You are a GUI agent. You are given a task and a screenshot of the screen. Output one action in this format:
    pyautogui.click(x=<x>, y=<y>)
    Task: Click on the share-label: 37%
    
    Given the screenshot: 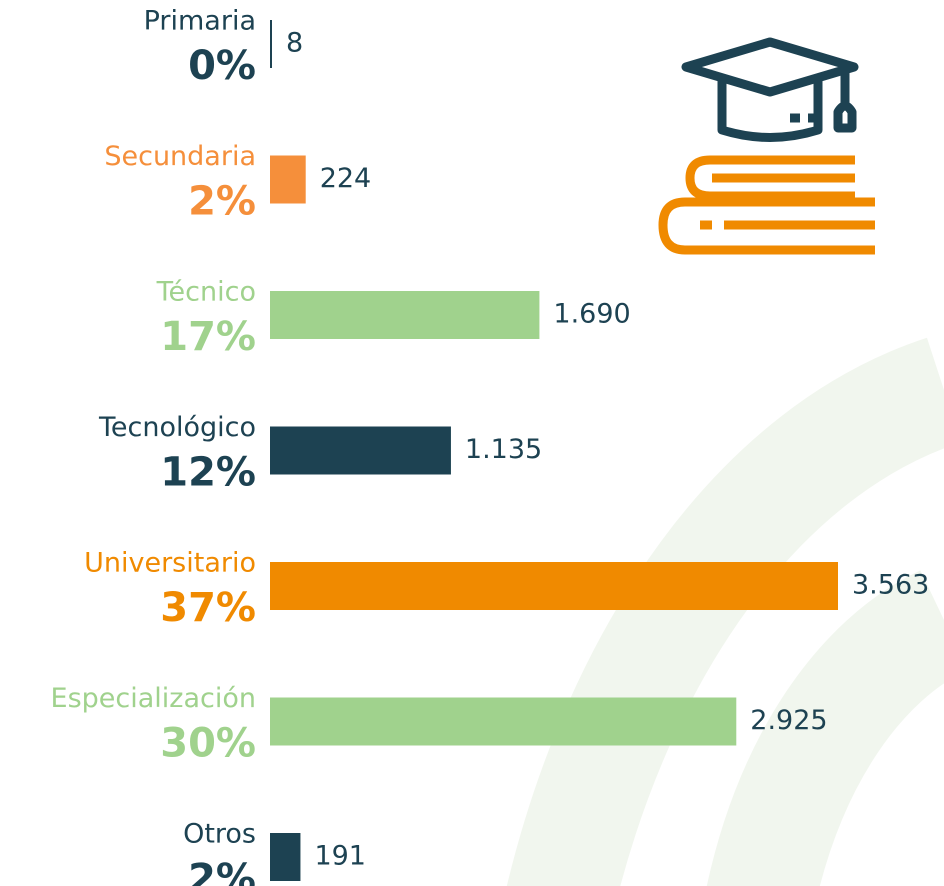 What is the action you would take?
    pyautogui.click(x=208, y=608)
    